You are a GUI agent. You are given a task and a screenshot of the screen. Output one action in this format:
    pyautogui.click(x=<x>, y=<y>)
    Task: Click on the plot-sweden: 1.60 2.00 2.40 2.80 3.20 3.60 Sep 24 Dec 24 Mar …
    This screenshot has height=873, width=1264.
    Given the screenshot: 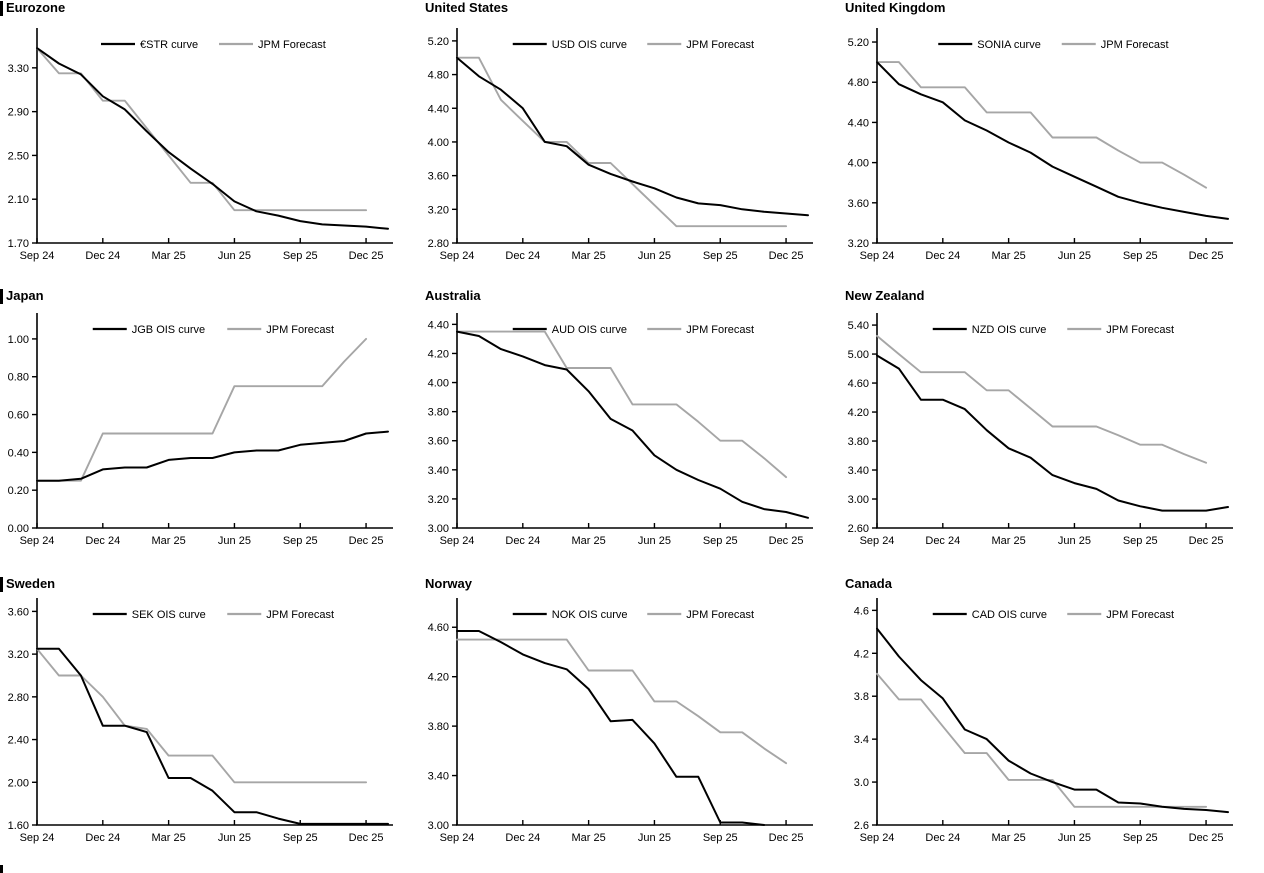 What is the action you would take?
    pyautogui.click(x=200, y=721)
    